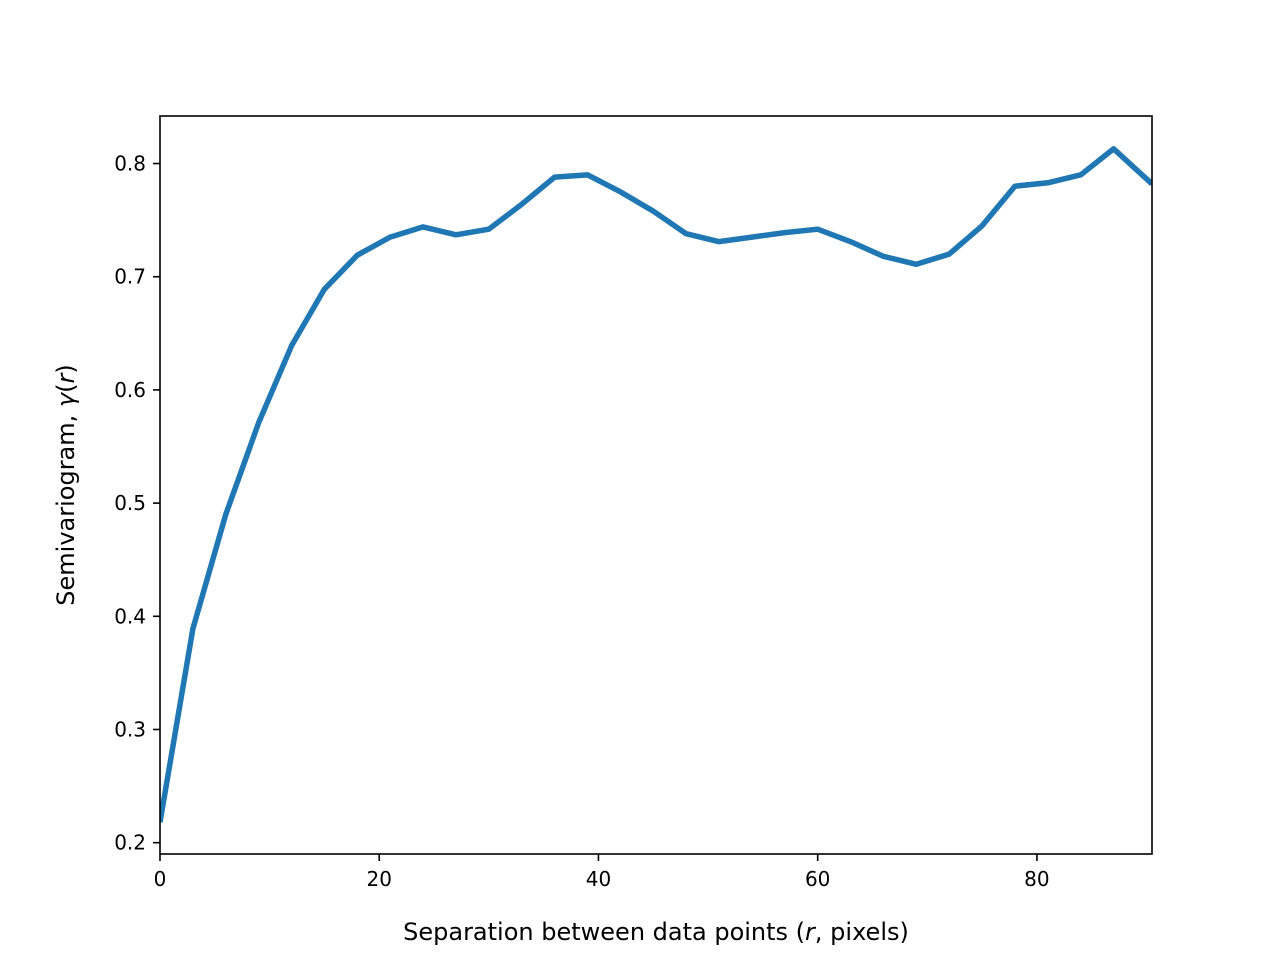 Image resolution: width=1280 pixels, height=960 pixels. What do you see at coordinates (130, 390) in the screenshot?
I see `y-tick-label: 0.6` at bounding box center [130, 390].